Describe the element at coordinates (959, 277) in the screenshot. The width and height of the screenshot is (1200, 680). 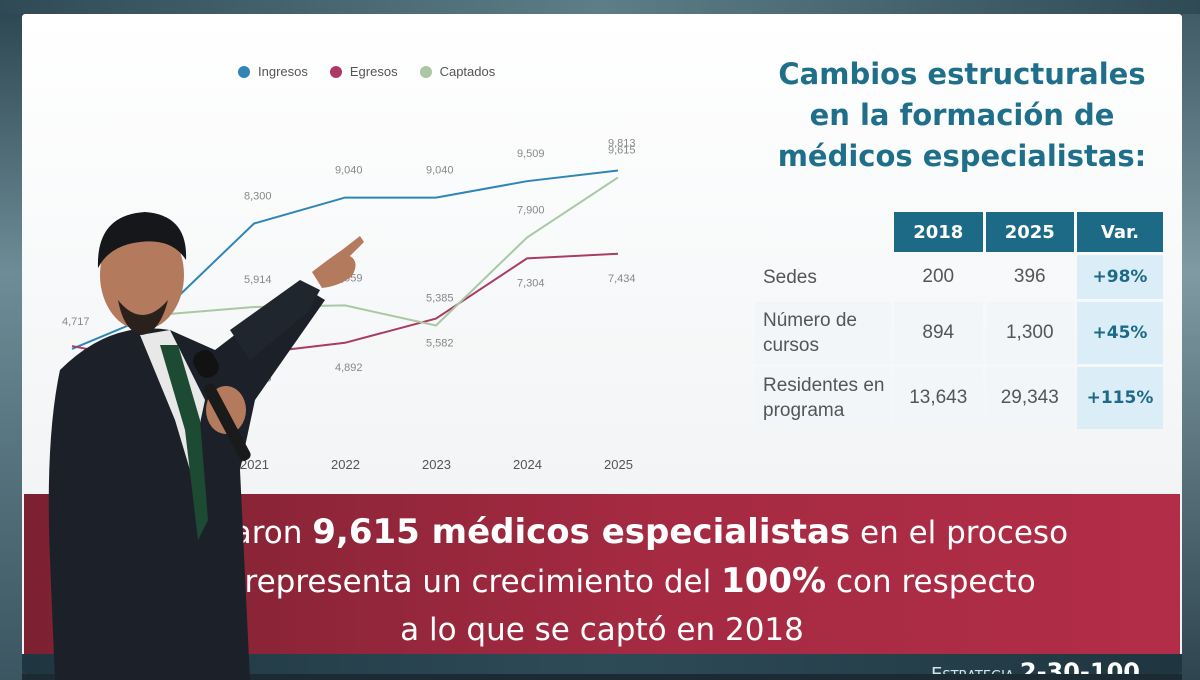
I see `table-row: Sedes 200 396 +98%` at that location.